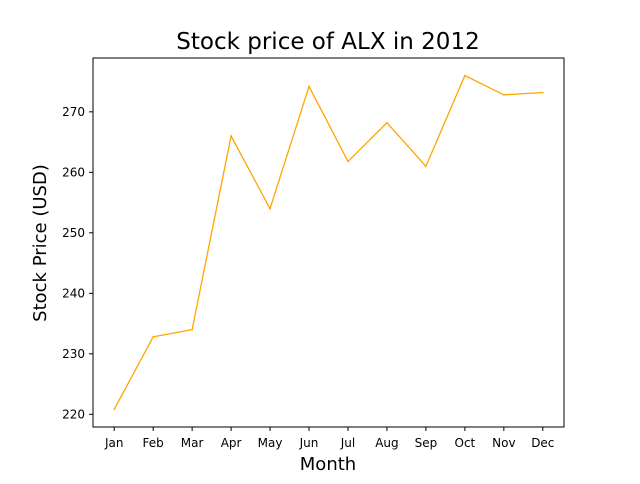  What do you see at coordinates (73, 112) in the screenshot?
I see `y-tick-label: 270` at bounding box center [73, 112].